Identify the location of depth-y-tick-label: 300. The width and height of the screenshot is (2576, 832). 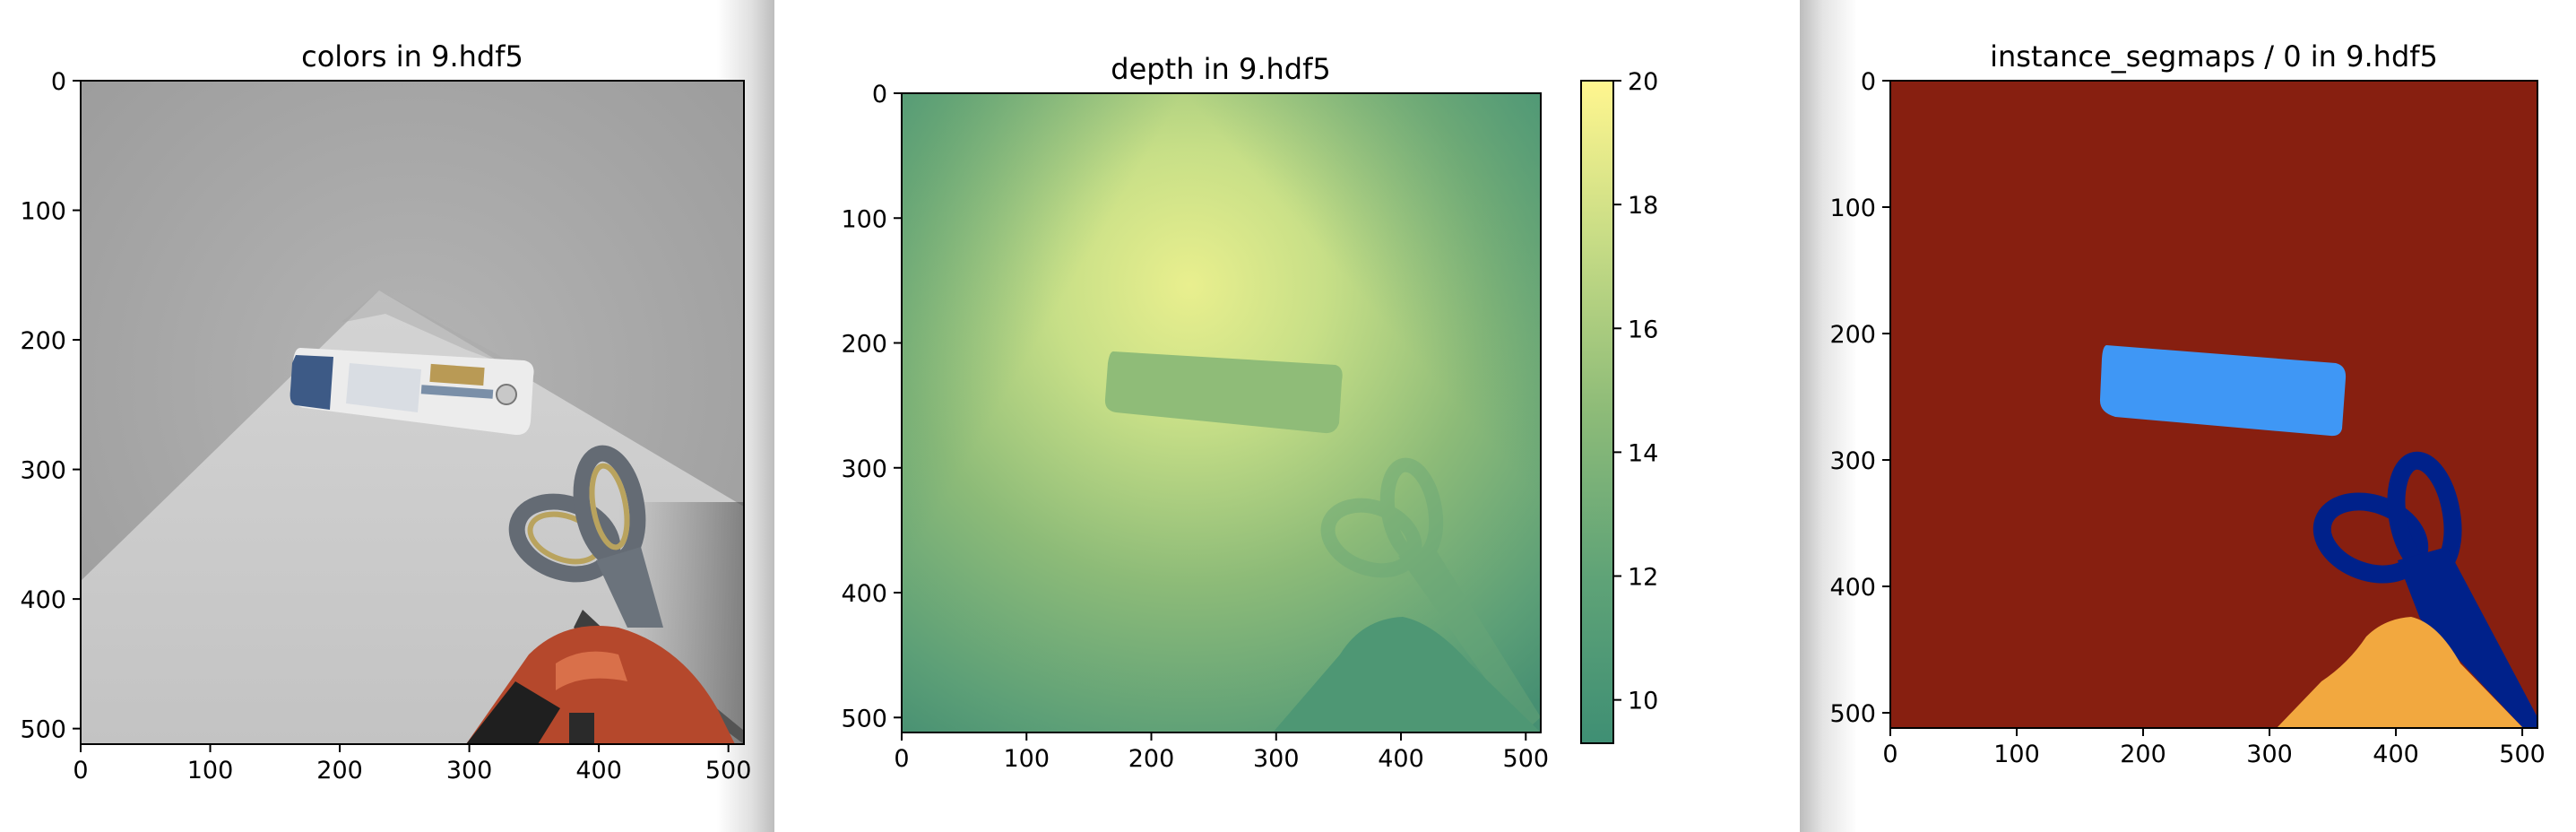
(864, 469).